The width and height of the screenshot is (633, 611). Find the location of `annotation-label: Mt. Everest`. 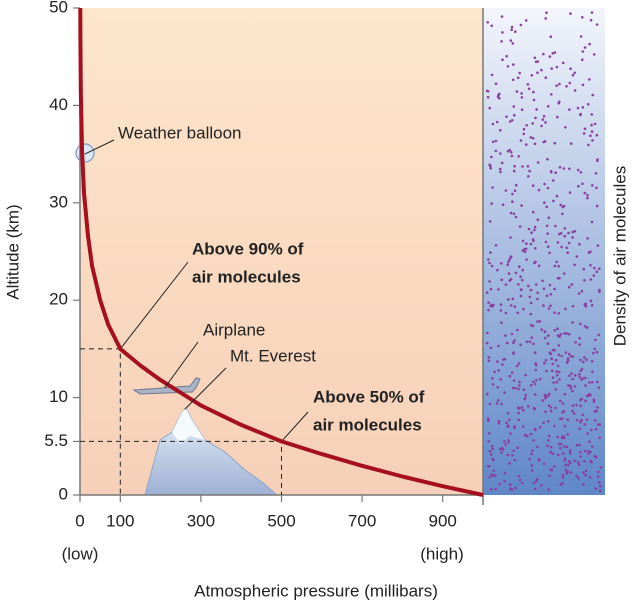

annotation-label: Mt. Everest is located at coordinates (273, 355).